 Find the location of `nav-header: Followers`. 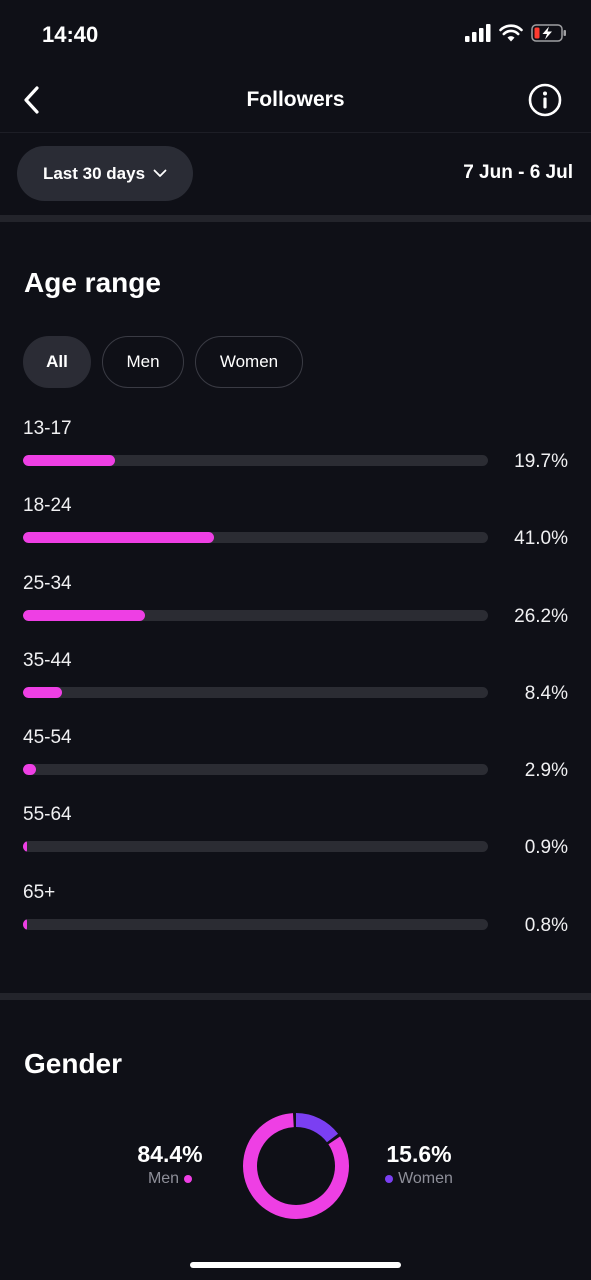

nav-header: Followers is located at coordinates (295, 101).